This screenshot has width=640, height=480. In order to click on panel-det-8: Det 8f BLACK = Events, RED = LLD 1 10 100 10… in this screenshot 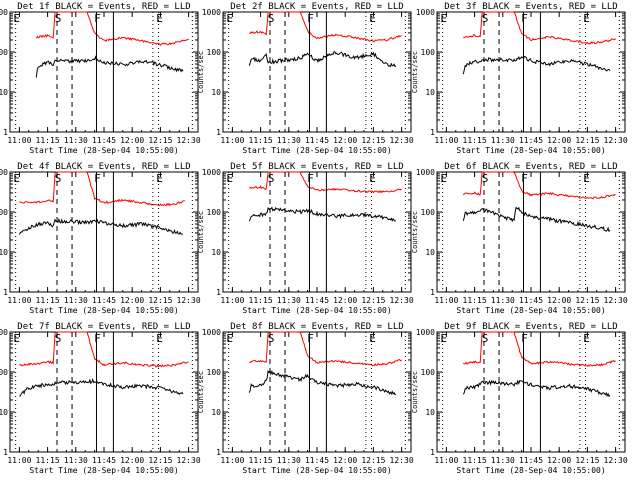, I will do `click(305, 398)`.